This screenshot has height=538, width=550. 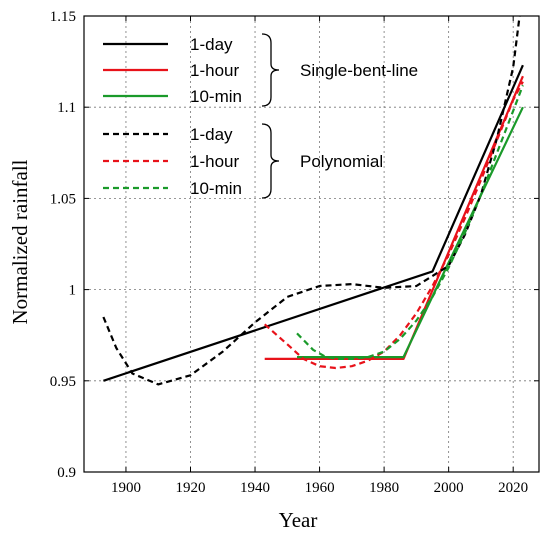 I want to click on y-tick-label: 1.1, so click(x=66, y=108).